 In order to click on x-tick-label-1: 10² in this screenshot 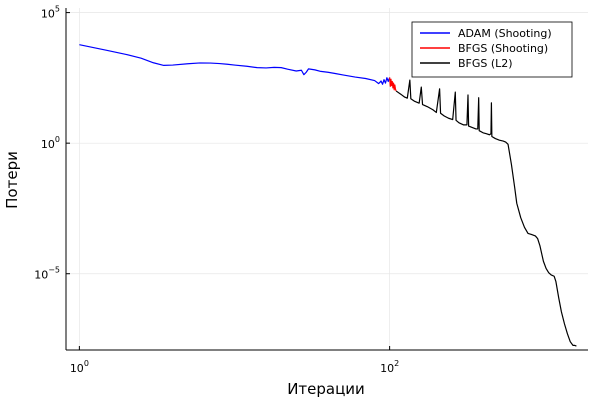, I will do `click(389, 367)`.